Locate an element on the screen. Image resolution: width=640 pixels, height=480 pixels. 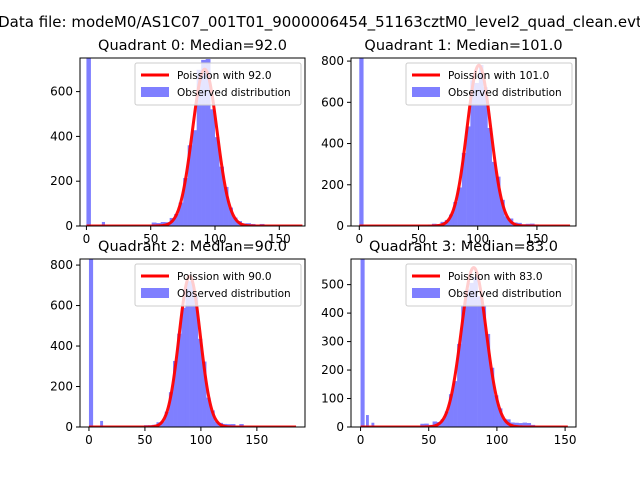
y-tick-label: 0 is located at coordinates (340, 427).